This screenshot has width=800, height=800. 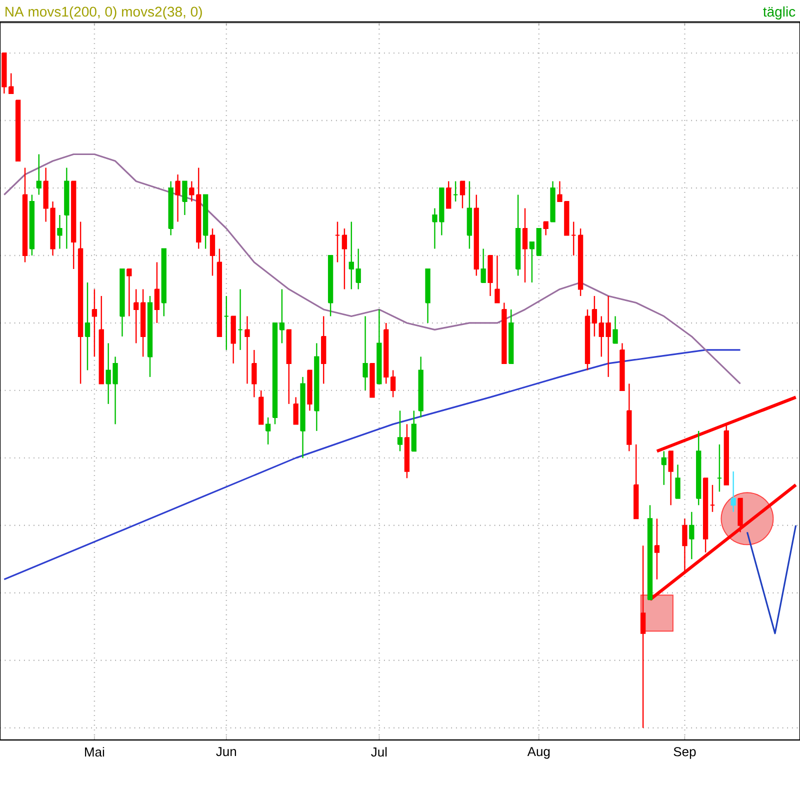 I want to click on x-tick-label: Sep, so click(x=685, y=753).